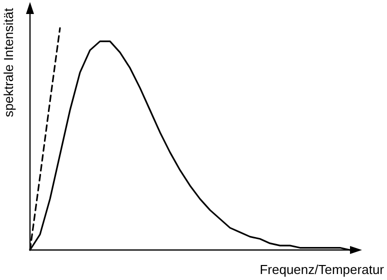  Describe the element at coordinates (322, 269) in the screenshot. I see `x-axis-title: Frequenz/Temperatur` at that location.